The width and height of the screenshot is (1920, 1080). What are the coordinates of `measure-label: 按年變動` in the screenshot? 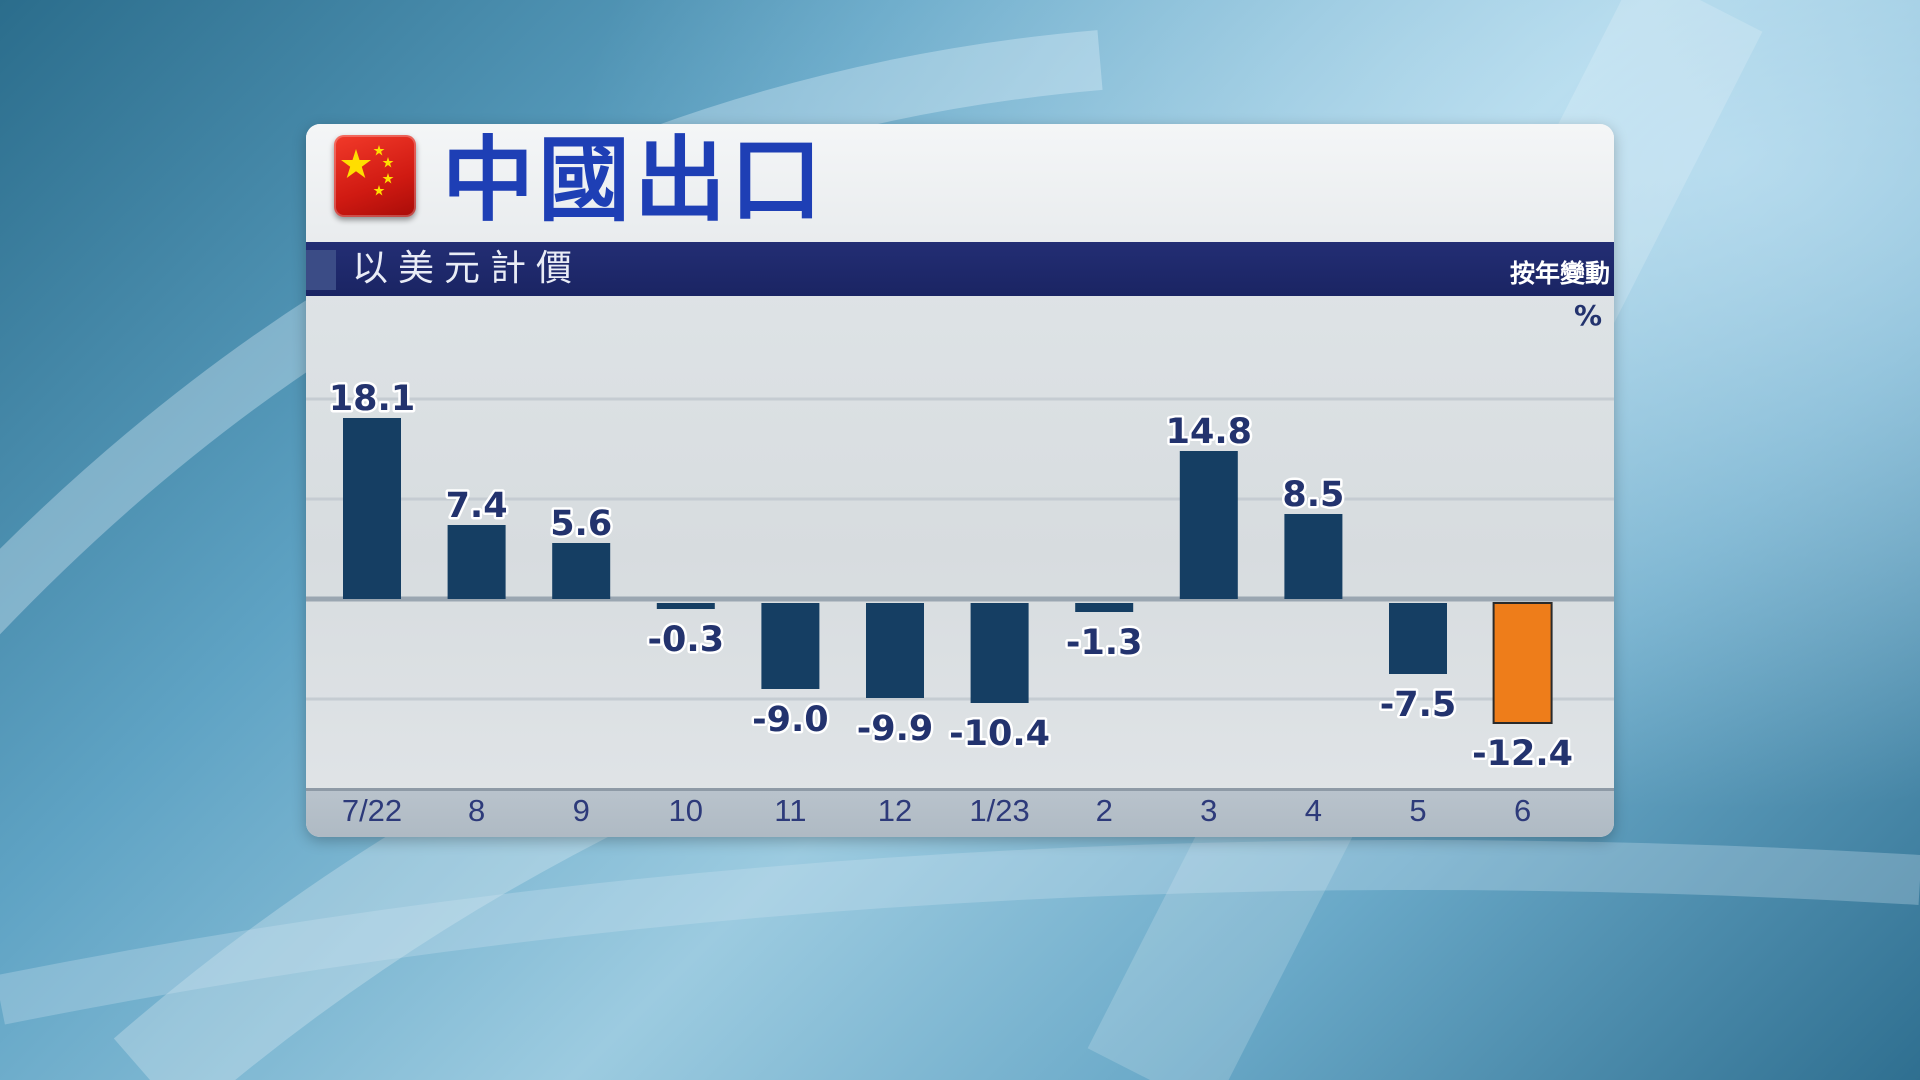 It's located at (1559, 273).